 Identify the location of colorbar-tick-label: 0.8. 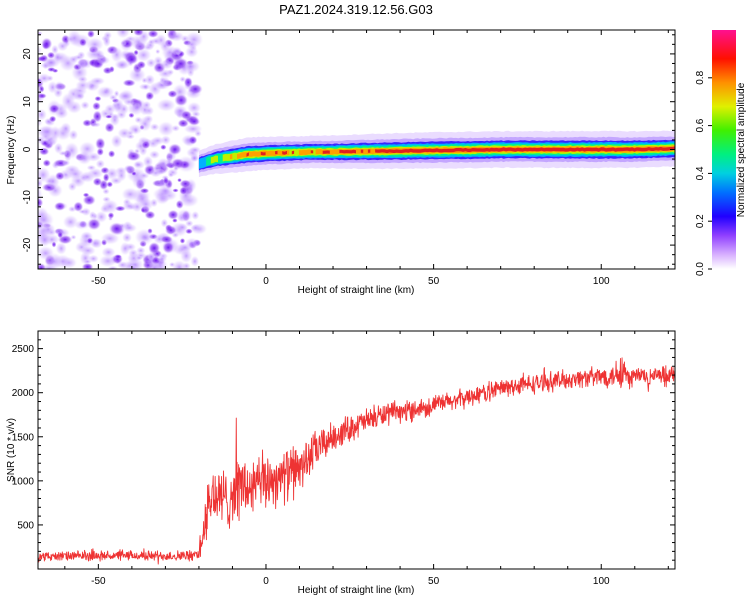
(700, 77).